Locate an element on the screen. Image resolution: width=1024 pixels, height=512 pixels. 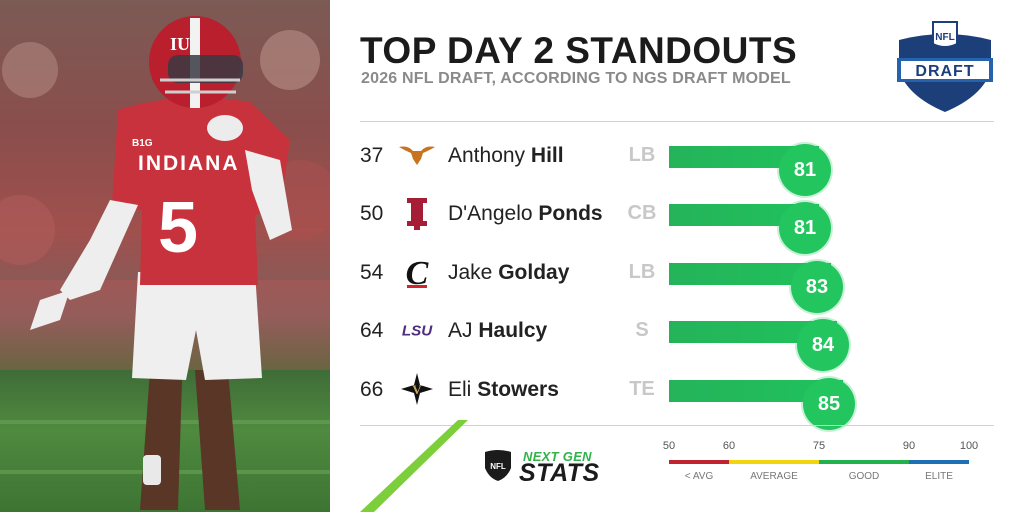
player-last-name: Ponds is located at coordinates (570, 213).